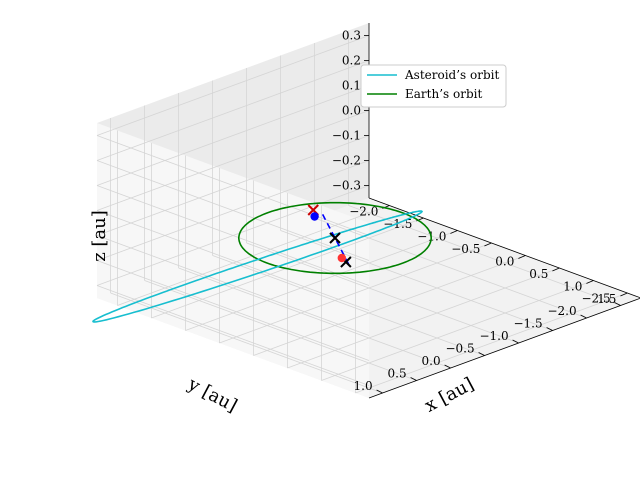  Describe the element at coordinates (346, 186) in the screenshot. I see `z-tick-label: −0.3` at that location.